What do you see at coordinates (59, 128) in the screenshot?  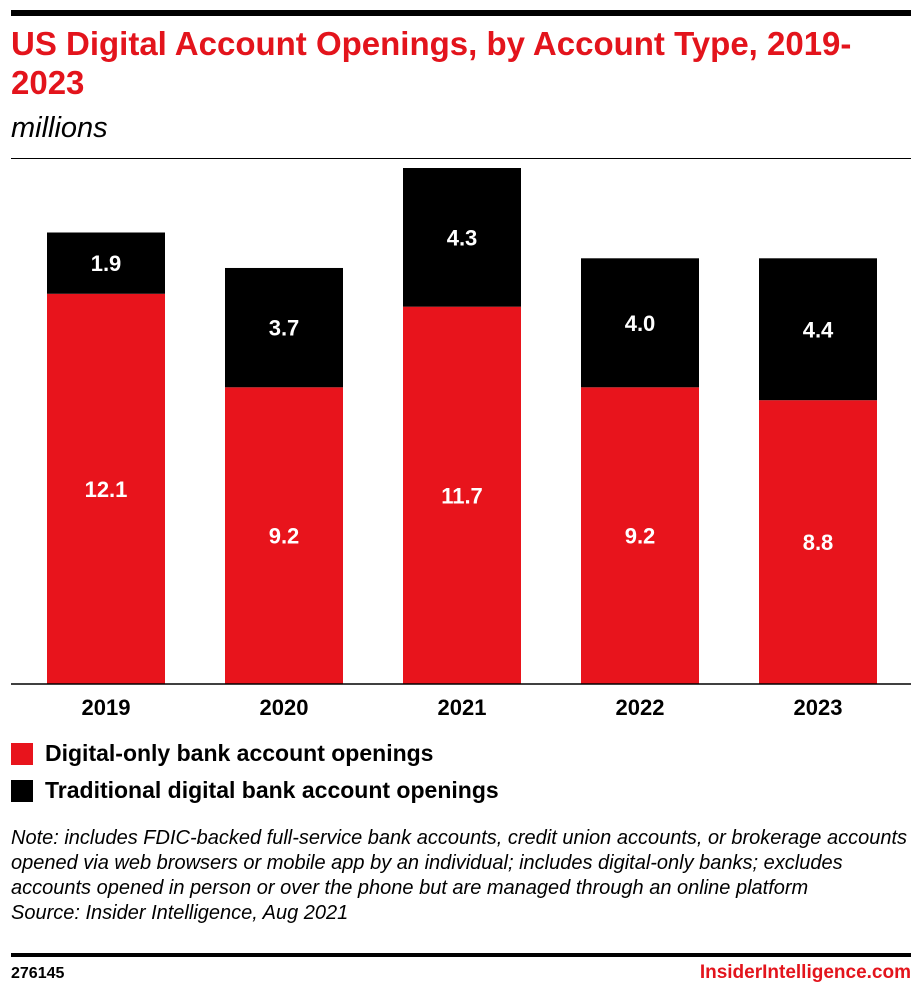 I see `chart-subtitle: millions` at bounding box center [59, 128].